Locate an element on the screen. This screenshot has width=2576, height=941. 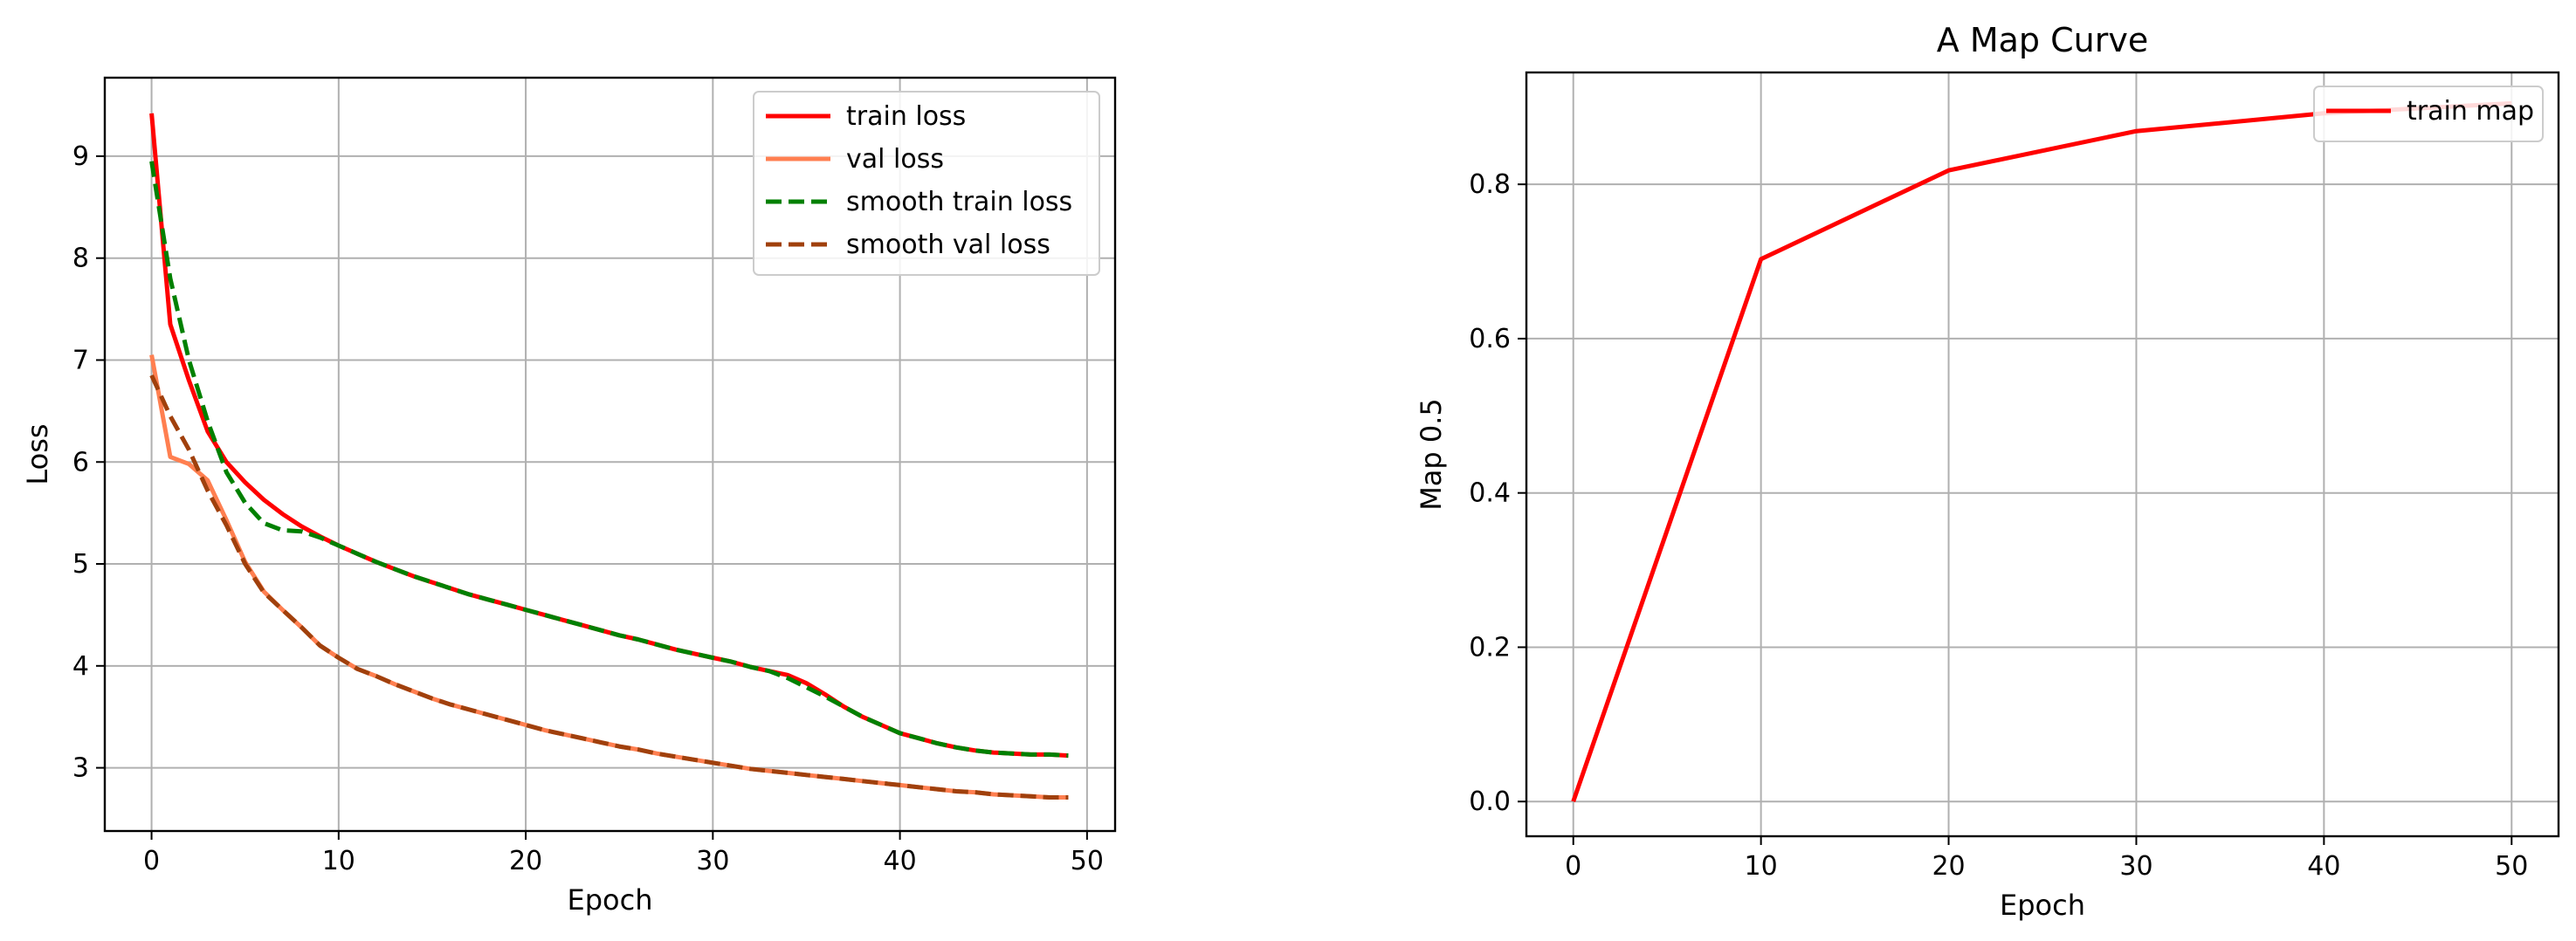
y-tick-label: 4 is located at coordinates (80, 666).